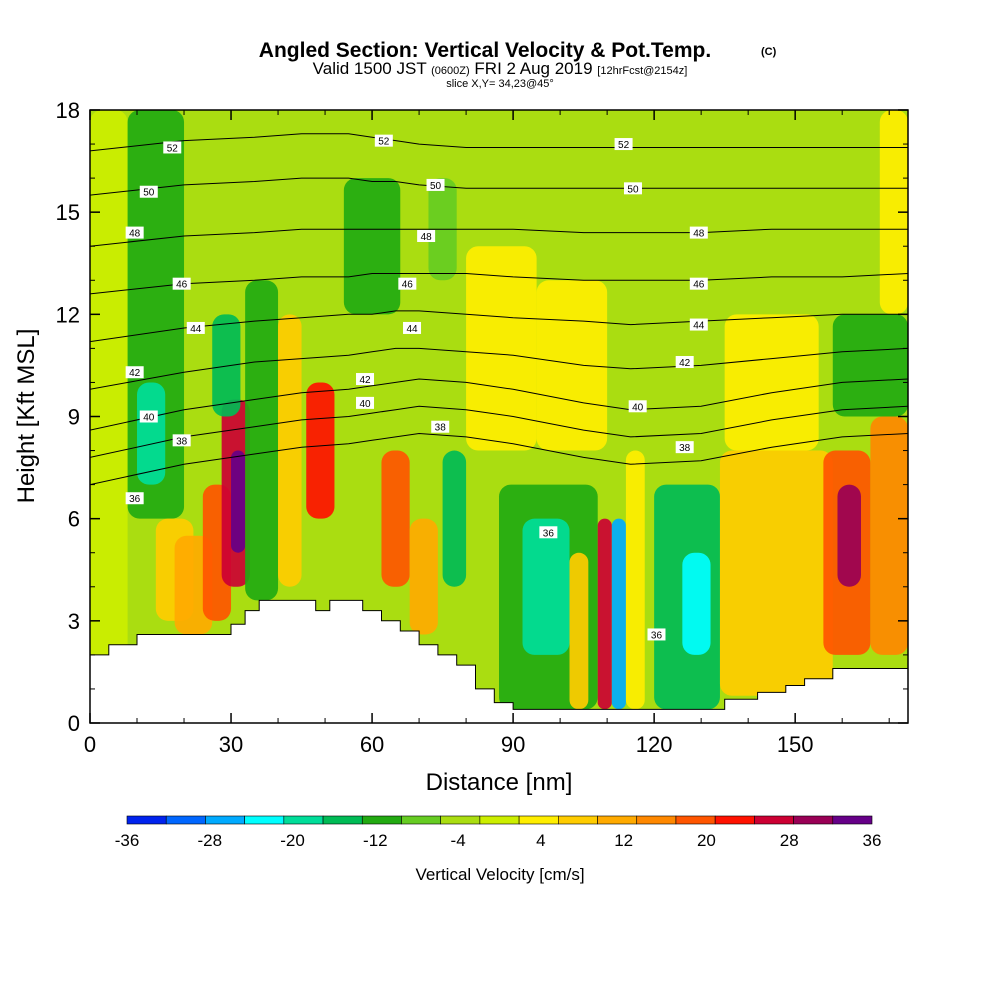 This screenshot has width=1000, height=1000. Describe the element at coordinates (68, 314) in the screenshot. I see `y-tick-label: 12` at that location.